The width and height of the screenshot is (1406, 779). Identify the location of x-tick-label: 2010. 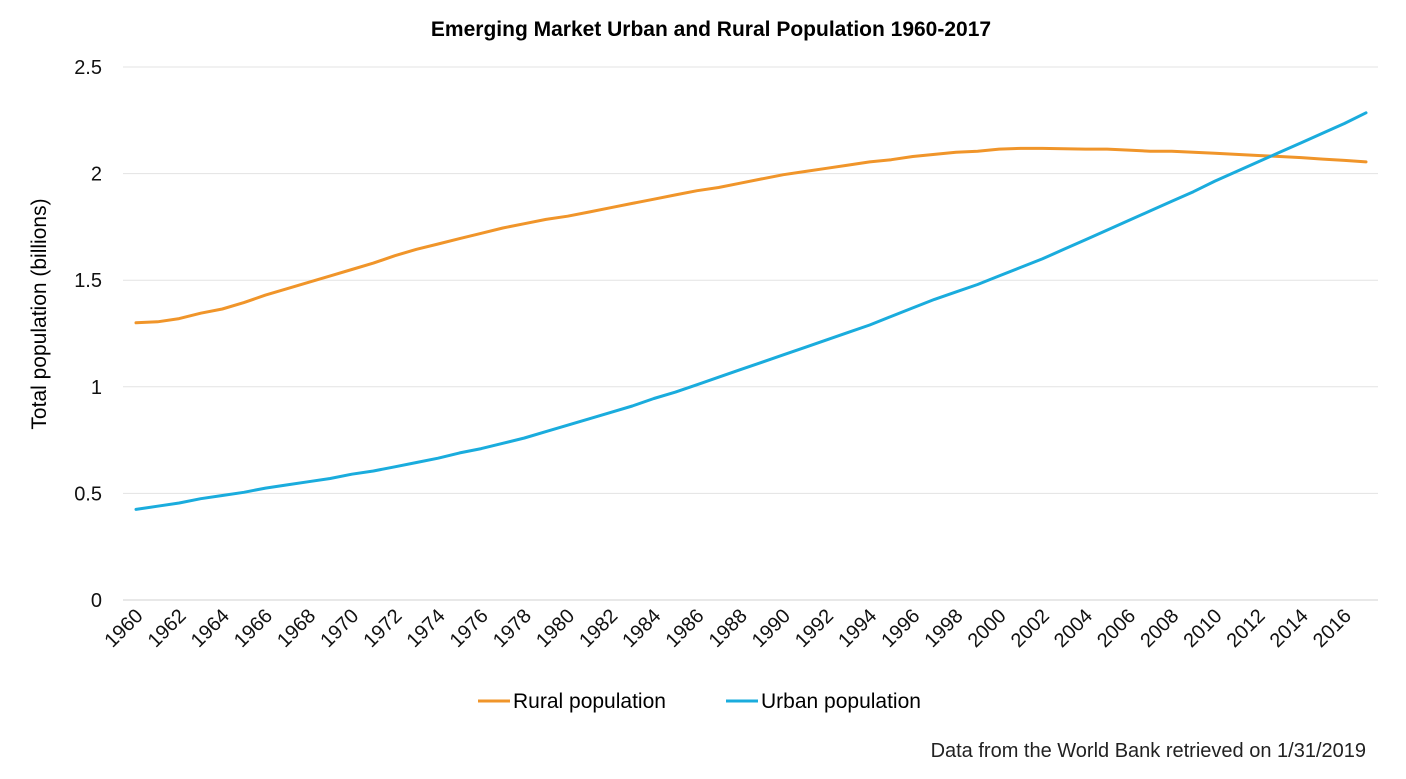
(1202, 628).